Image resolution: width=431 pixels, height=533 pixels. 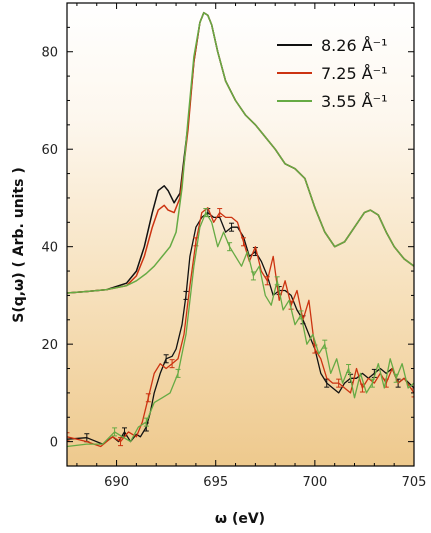 I want to click on legend-label-0: 8.26 Å⁻¹, so click(x=354, y=45).